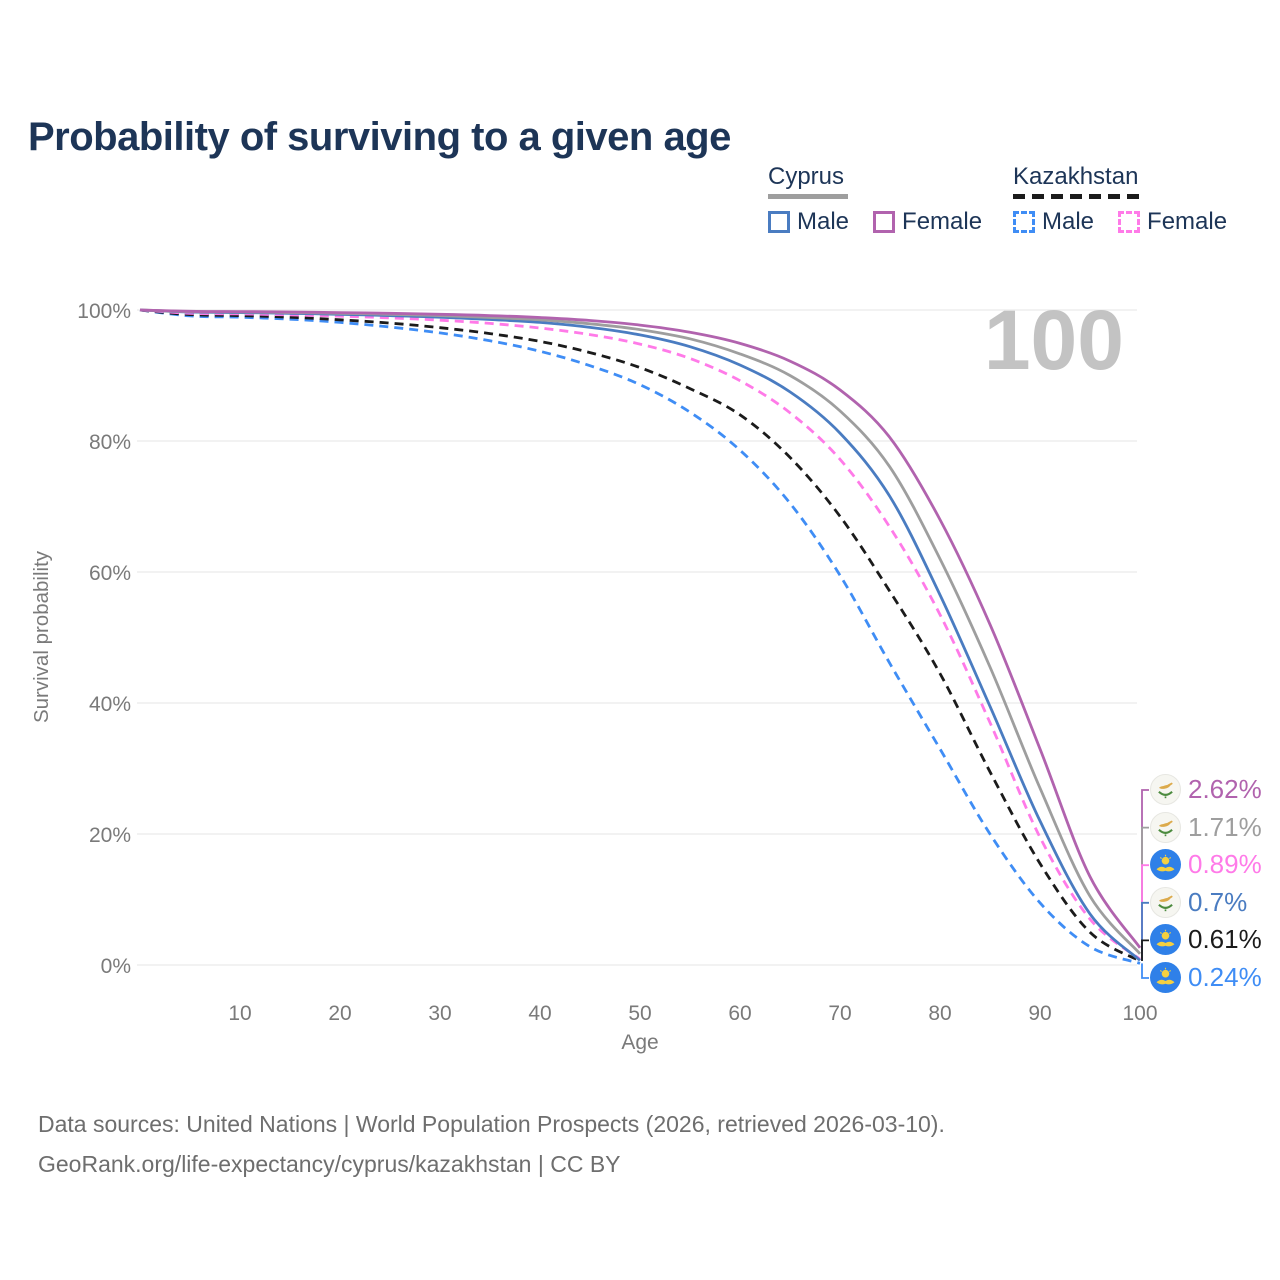 Image resolution: width=1280 pixels, height=1280 pixels. What do you see at coordinates (639, 1013) in the screenshot?
I see `x-tick-label: 50` at bounding box center [639, 1013].